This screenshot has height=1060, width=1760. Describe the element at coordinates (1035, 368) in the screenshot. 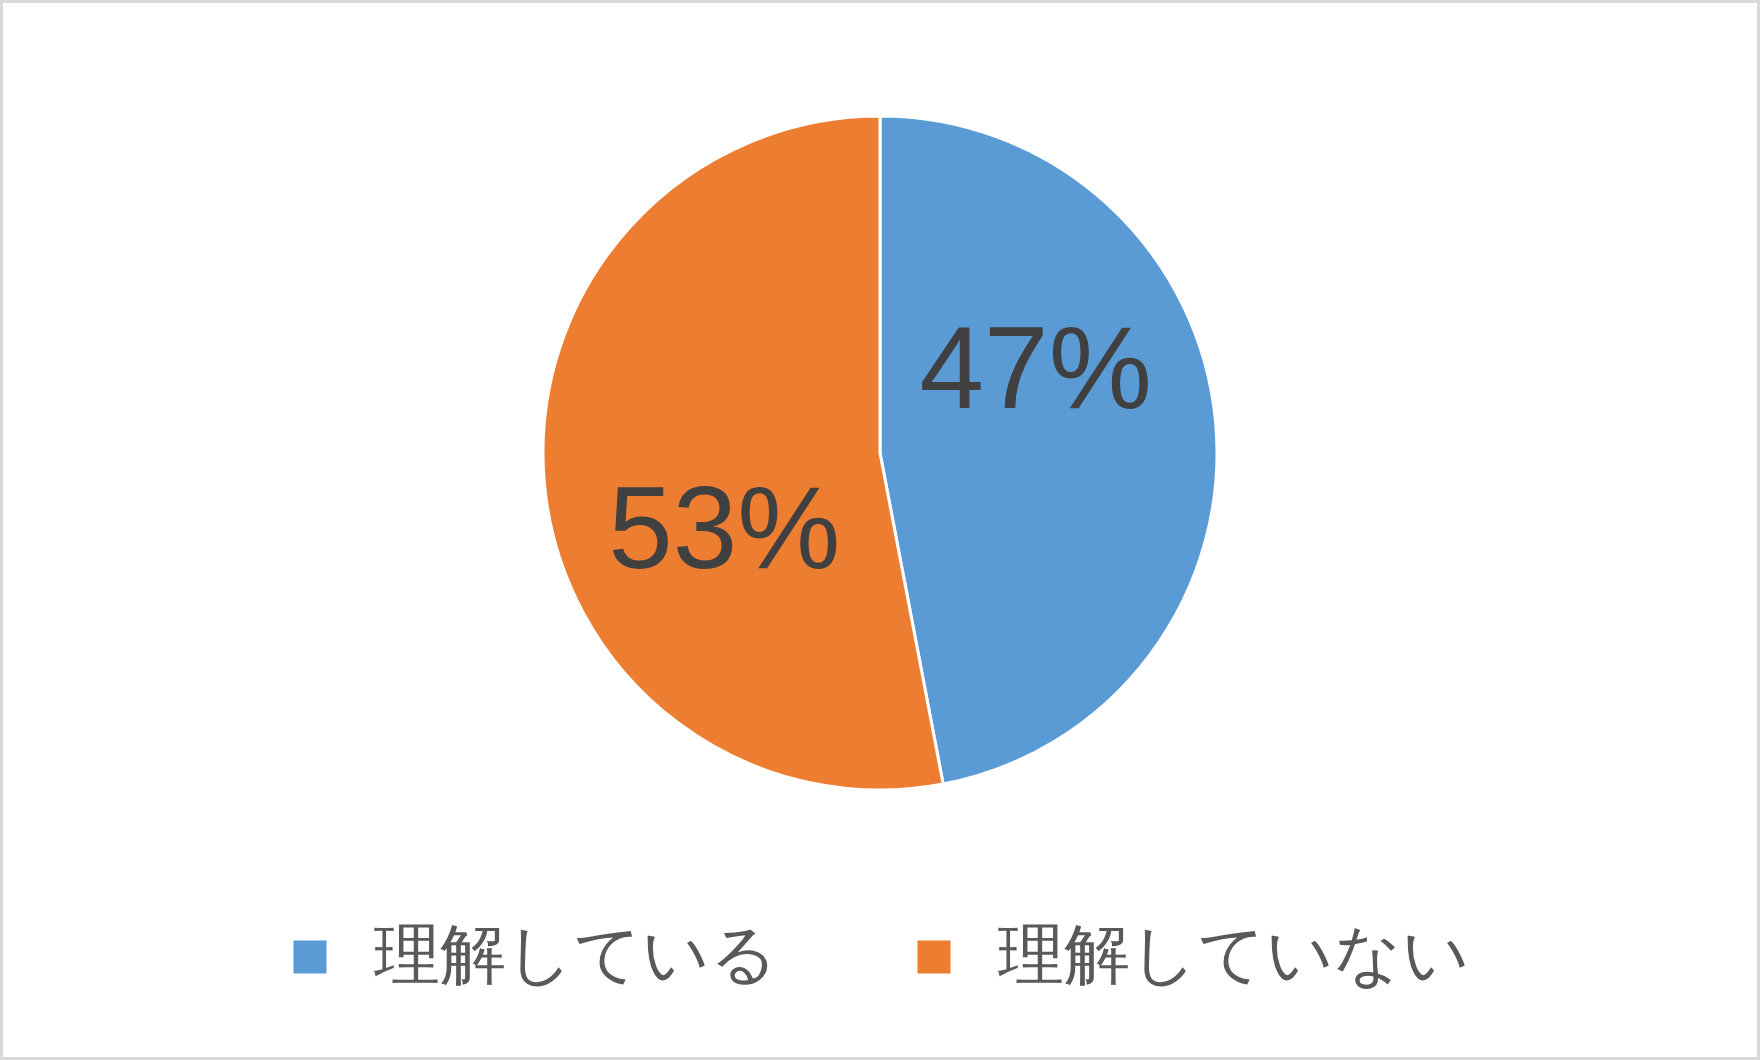

I see `data-label: 47%` at that location.